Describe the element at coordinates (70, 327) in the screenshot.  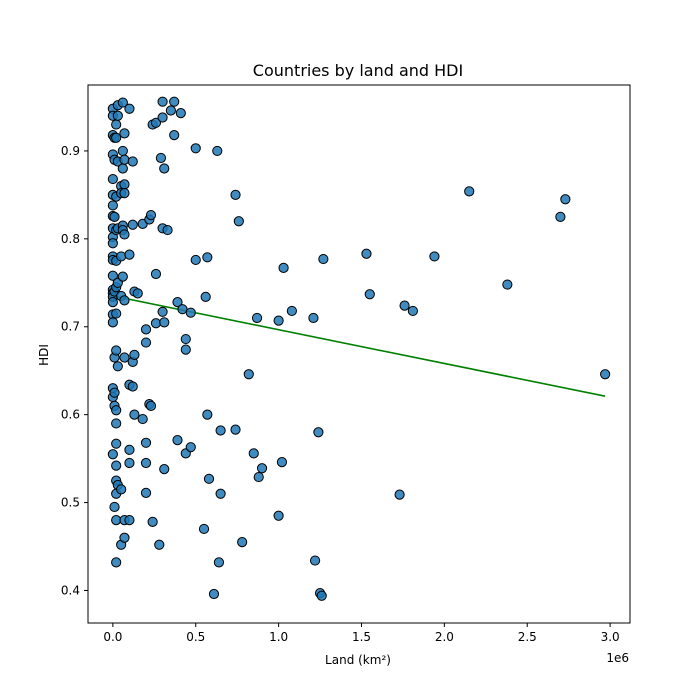
I see `y-tick-label: 0.7` at that location.